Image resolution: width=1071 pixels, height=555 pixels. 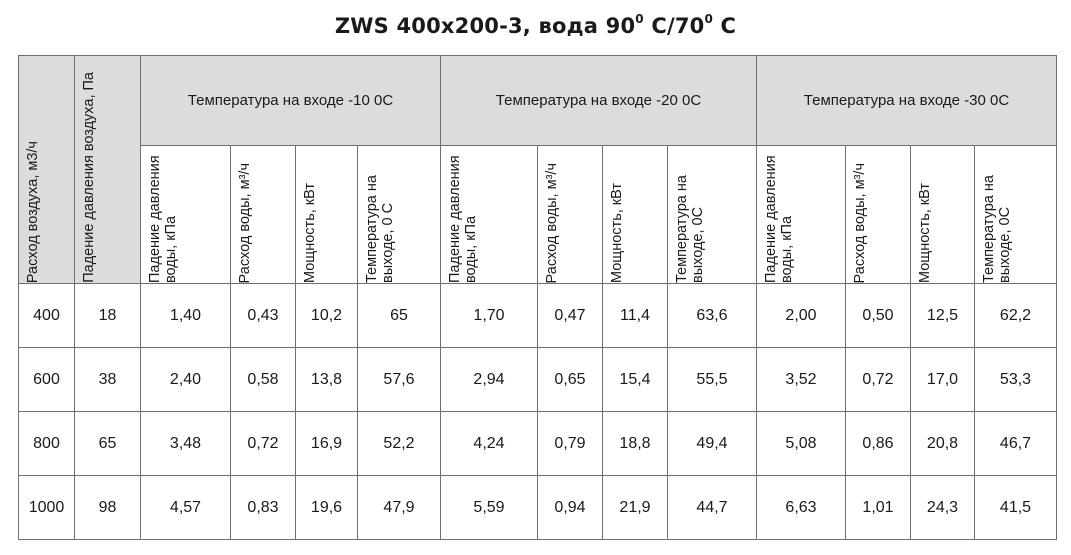 What do you see at coordinates (89, 177) in the screenshot?
I see `header-air-pressure-label: Падение давления воздуха, Па` at bounding box center [89, 177].